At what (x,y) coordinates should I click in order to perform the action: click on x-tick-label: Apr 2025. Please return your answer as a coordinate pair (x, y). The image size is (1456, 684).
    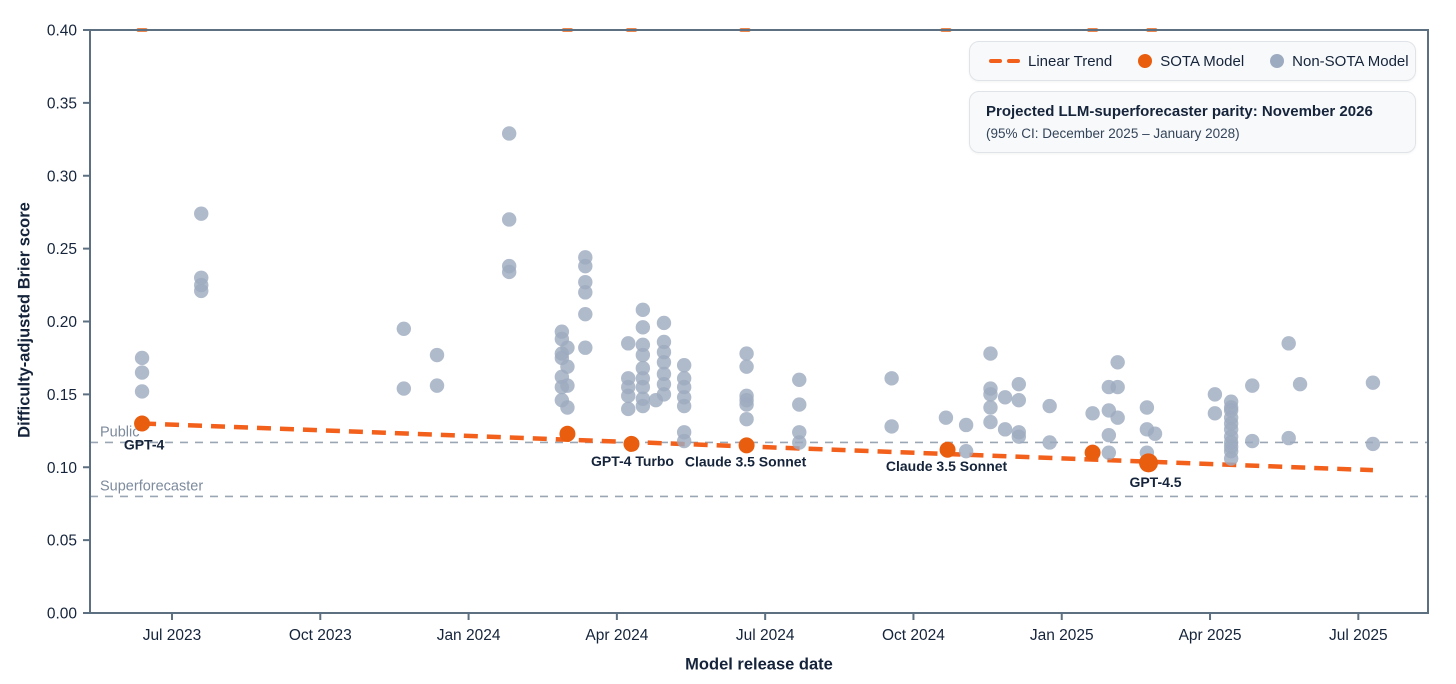
    Looking at the image, I should click on (1210, 635).